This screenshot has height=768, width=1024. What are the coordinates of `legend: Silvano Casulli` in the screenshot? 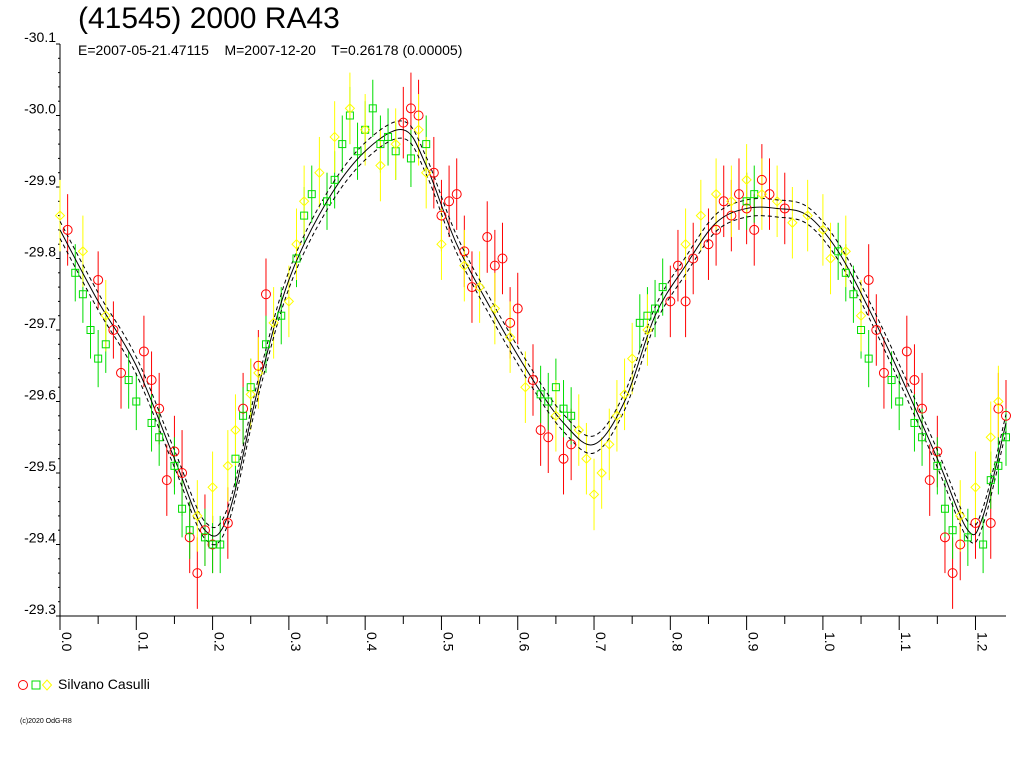 It's located at (83, 684).